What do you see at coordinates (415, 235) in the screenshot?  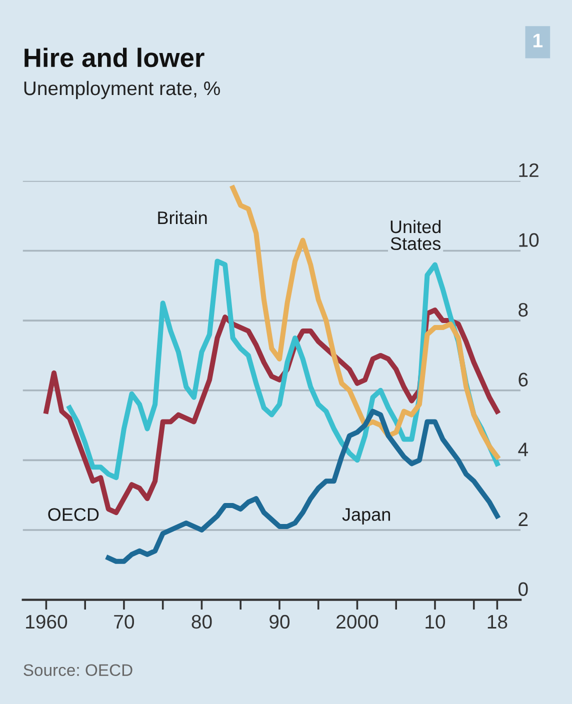 I see `series-label: United States` at bounding box center [415, 235].